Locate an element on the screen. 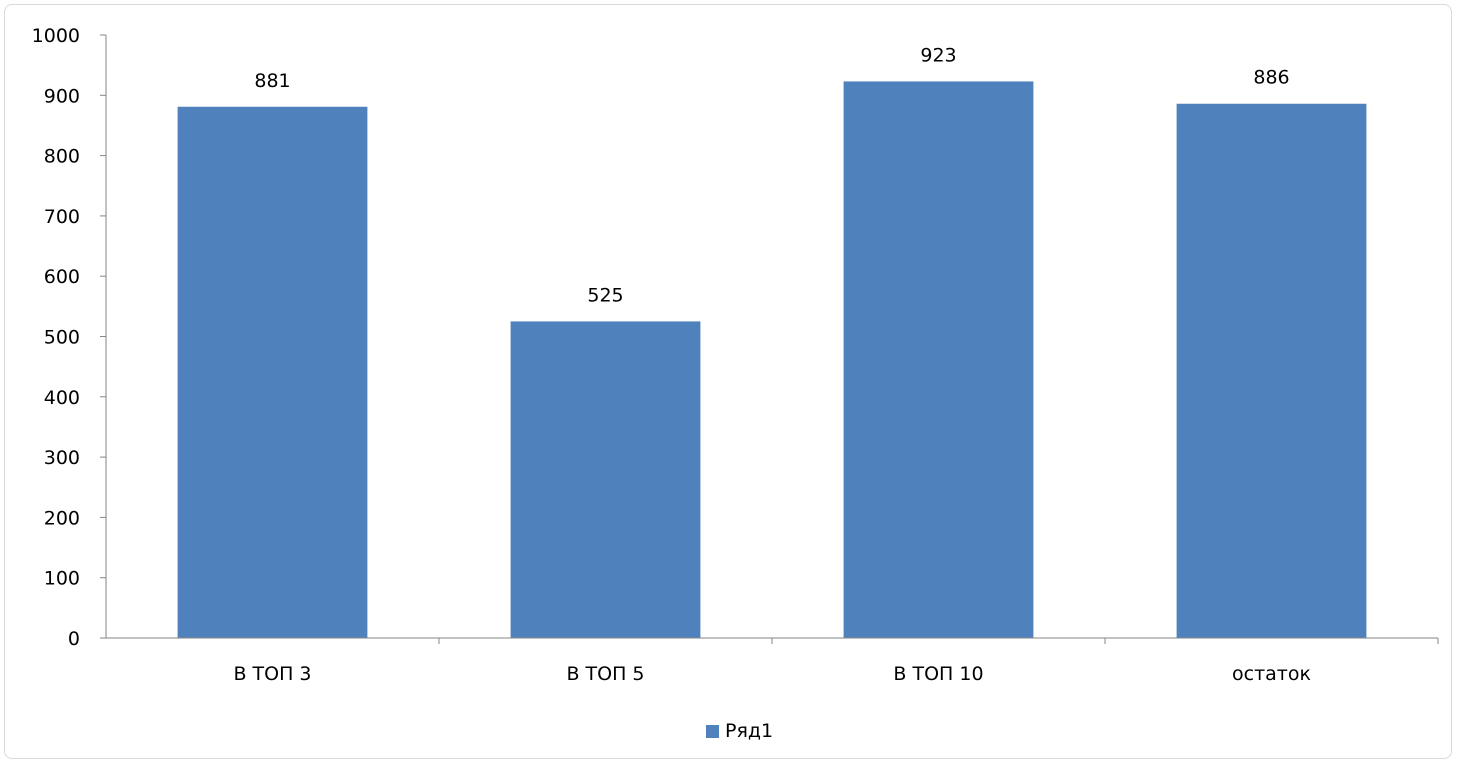 This screenshot has width=1458, height=765. y-tick-label: 800 is located at coordinates (62, 157).